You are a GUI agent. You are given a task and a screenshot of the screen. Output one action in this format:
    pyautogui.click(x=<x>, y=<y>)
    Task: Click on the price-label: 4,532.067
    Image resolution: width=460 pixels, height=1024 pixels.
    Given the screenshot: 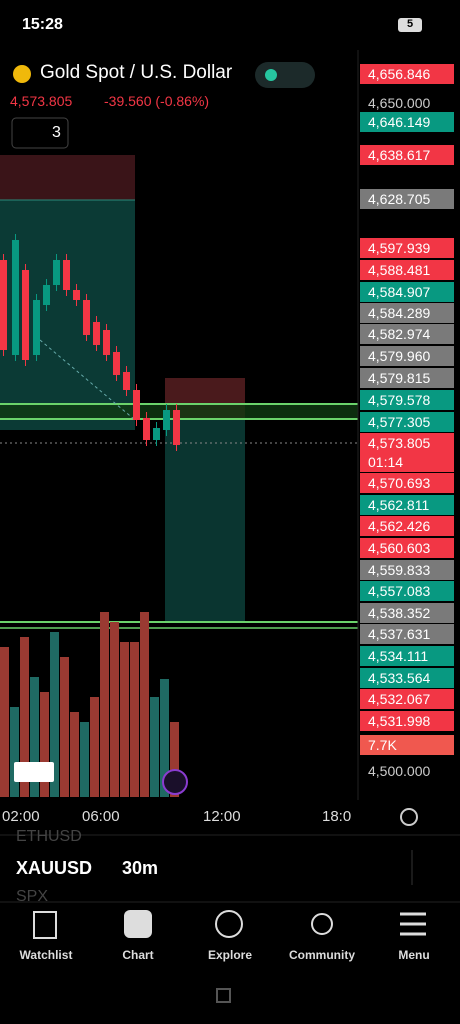 What is the action you would take?
    pyautogui.click(x=407, y=699)
    